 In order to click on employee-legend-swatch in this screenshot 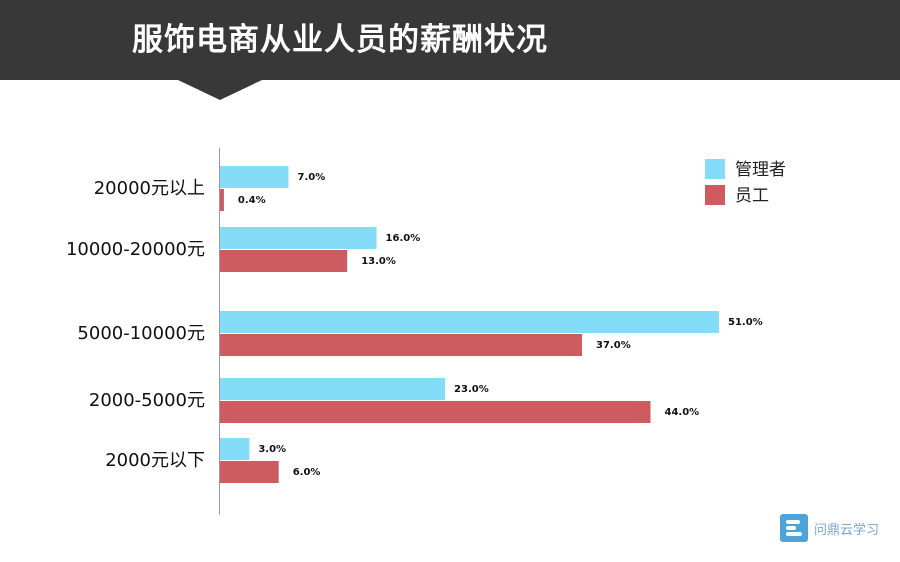, I will do `click(715, 195)`.